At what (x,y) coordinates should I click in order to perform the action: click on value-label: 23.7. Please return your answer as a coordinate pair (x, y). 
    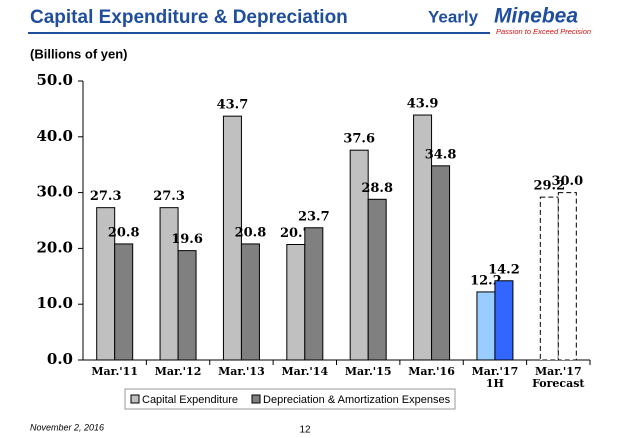
    Looking at the image, I should click on (314, 216).